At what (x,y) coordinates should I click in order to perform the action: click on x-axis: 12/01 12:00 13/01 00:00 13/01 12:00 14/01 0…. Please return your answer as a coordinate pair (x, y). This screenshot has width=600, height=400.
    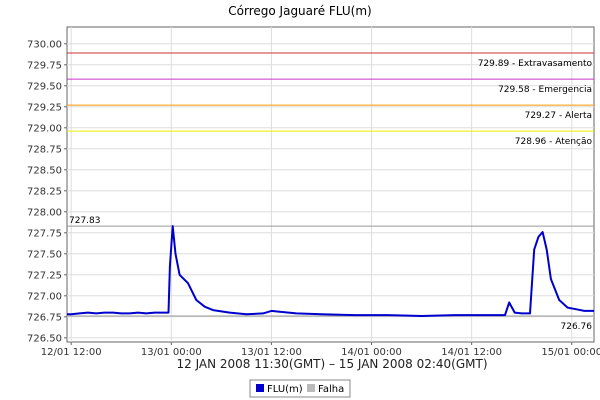
    Looking at the image, I should click on (320, 350).